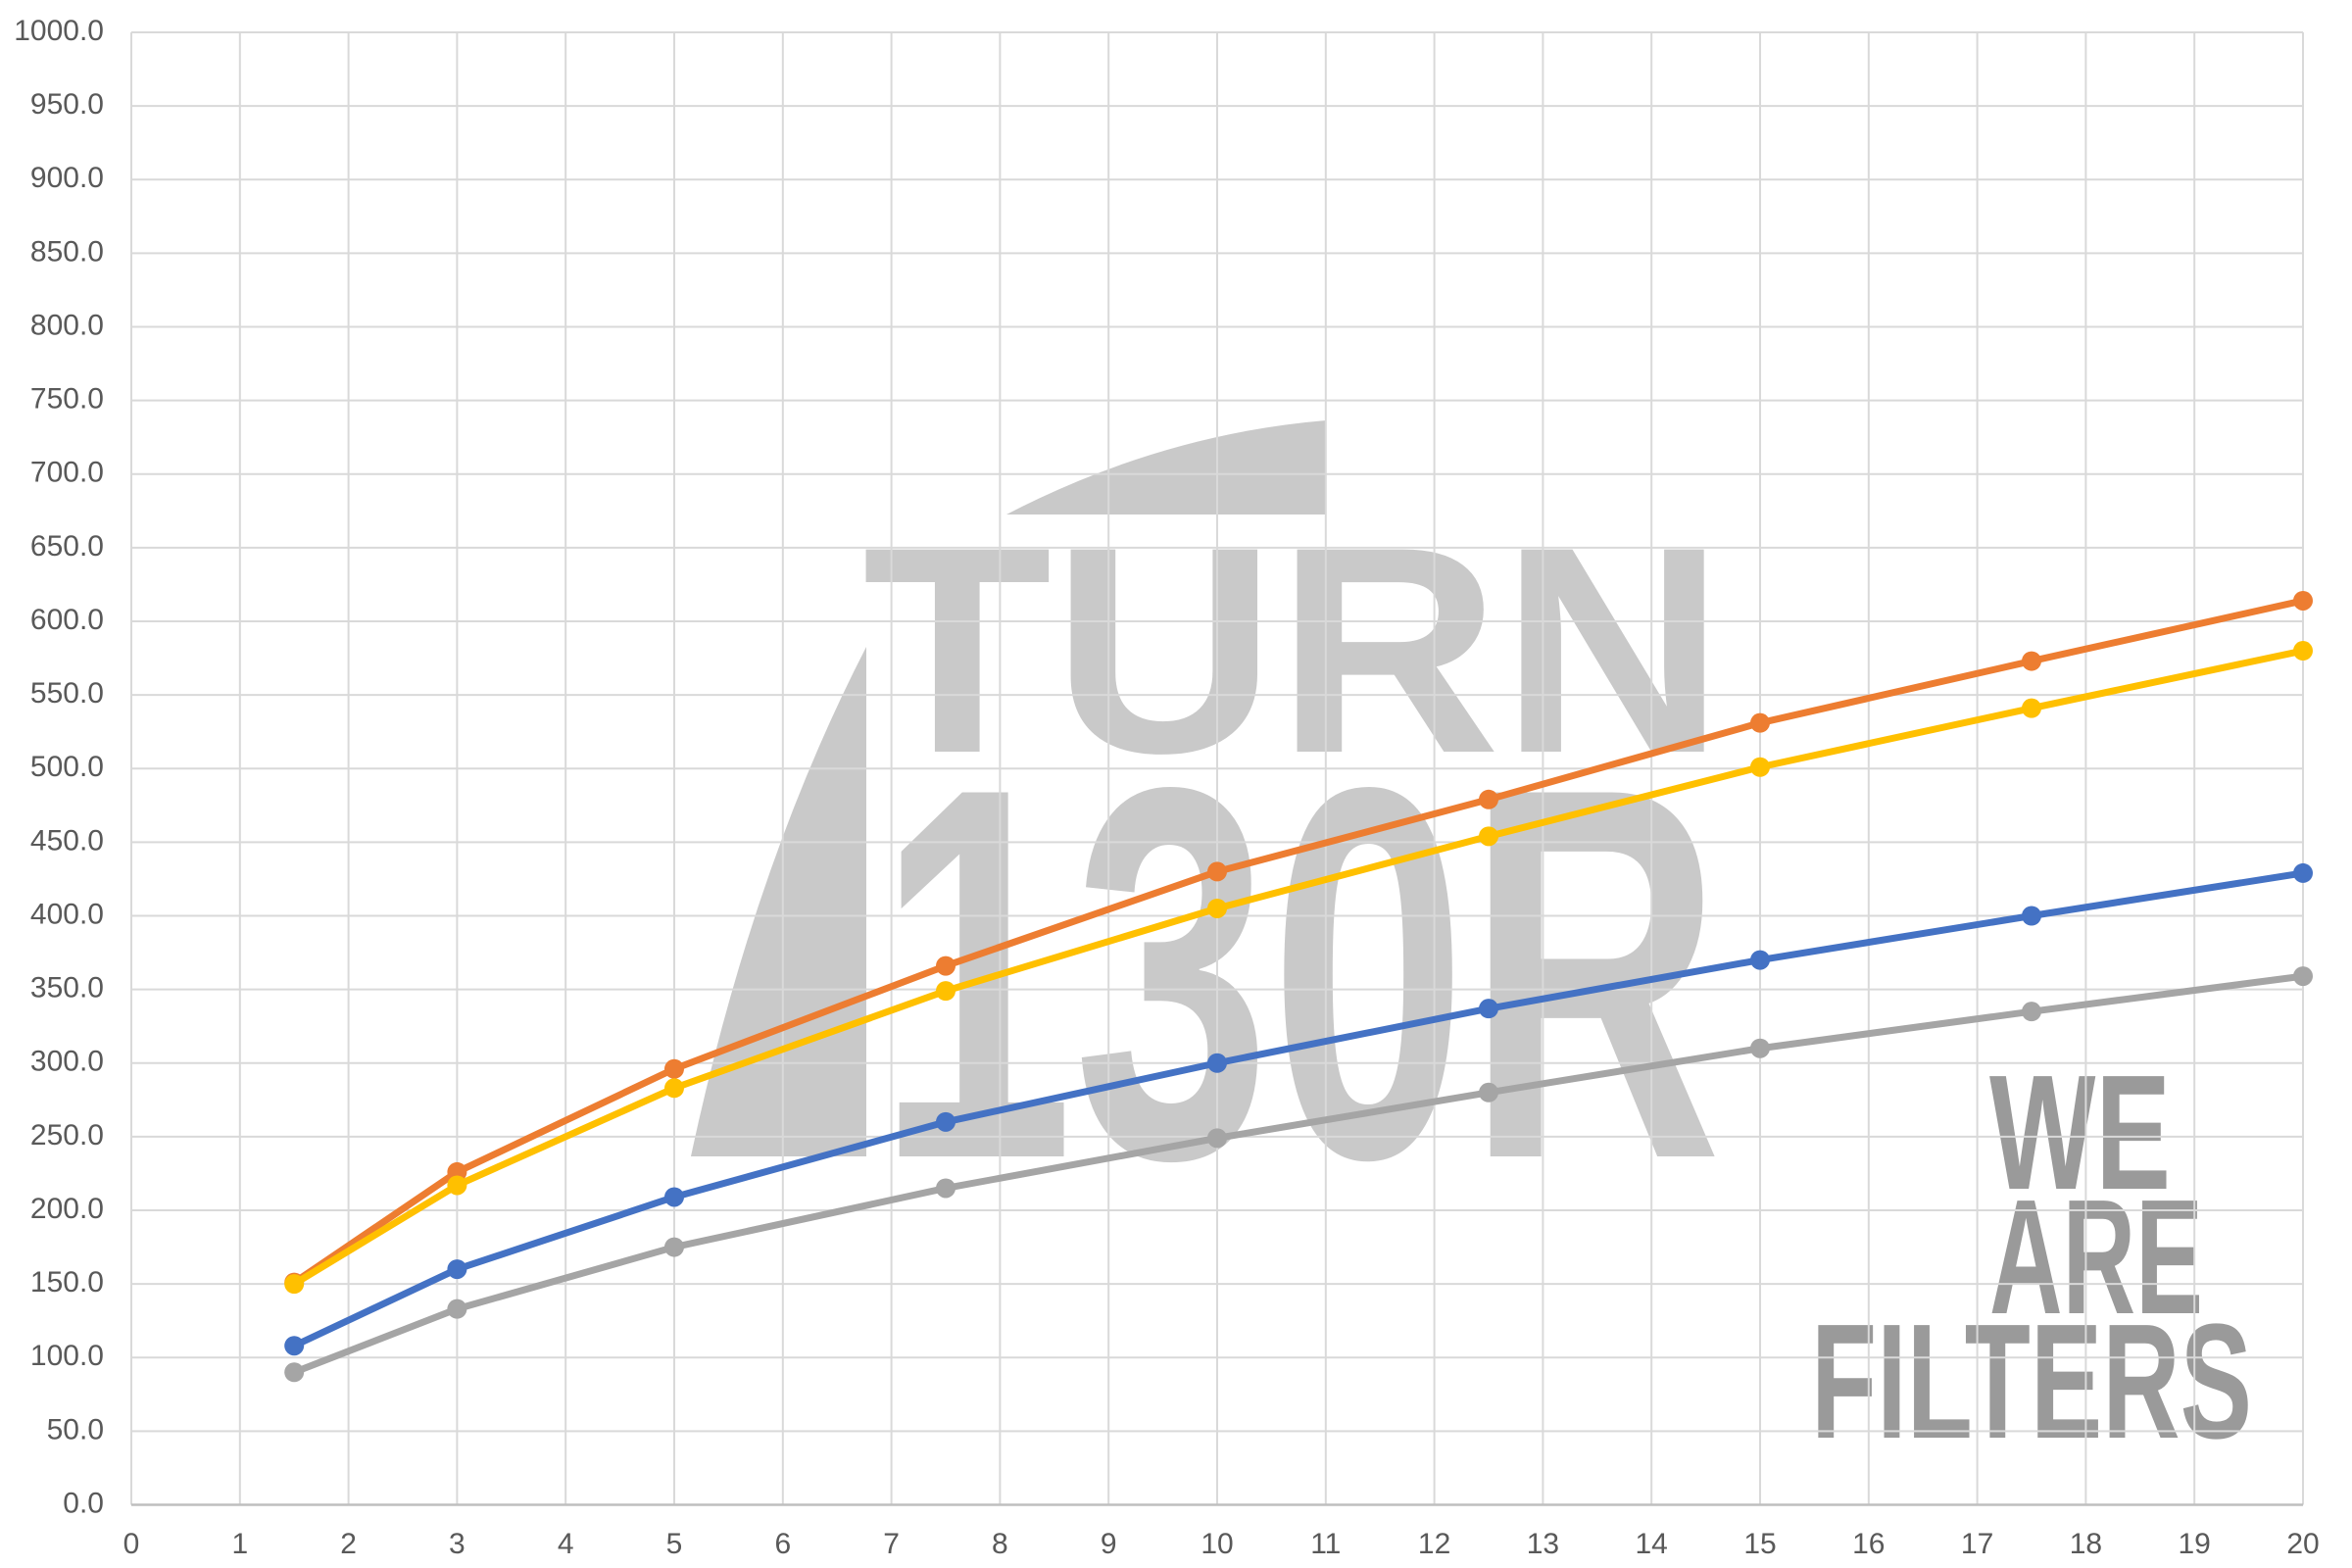  I want to click on x-tick-label: 0, so click(131, 1544).